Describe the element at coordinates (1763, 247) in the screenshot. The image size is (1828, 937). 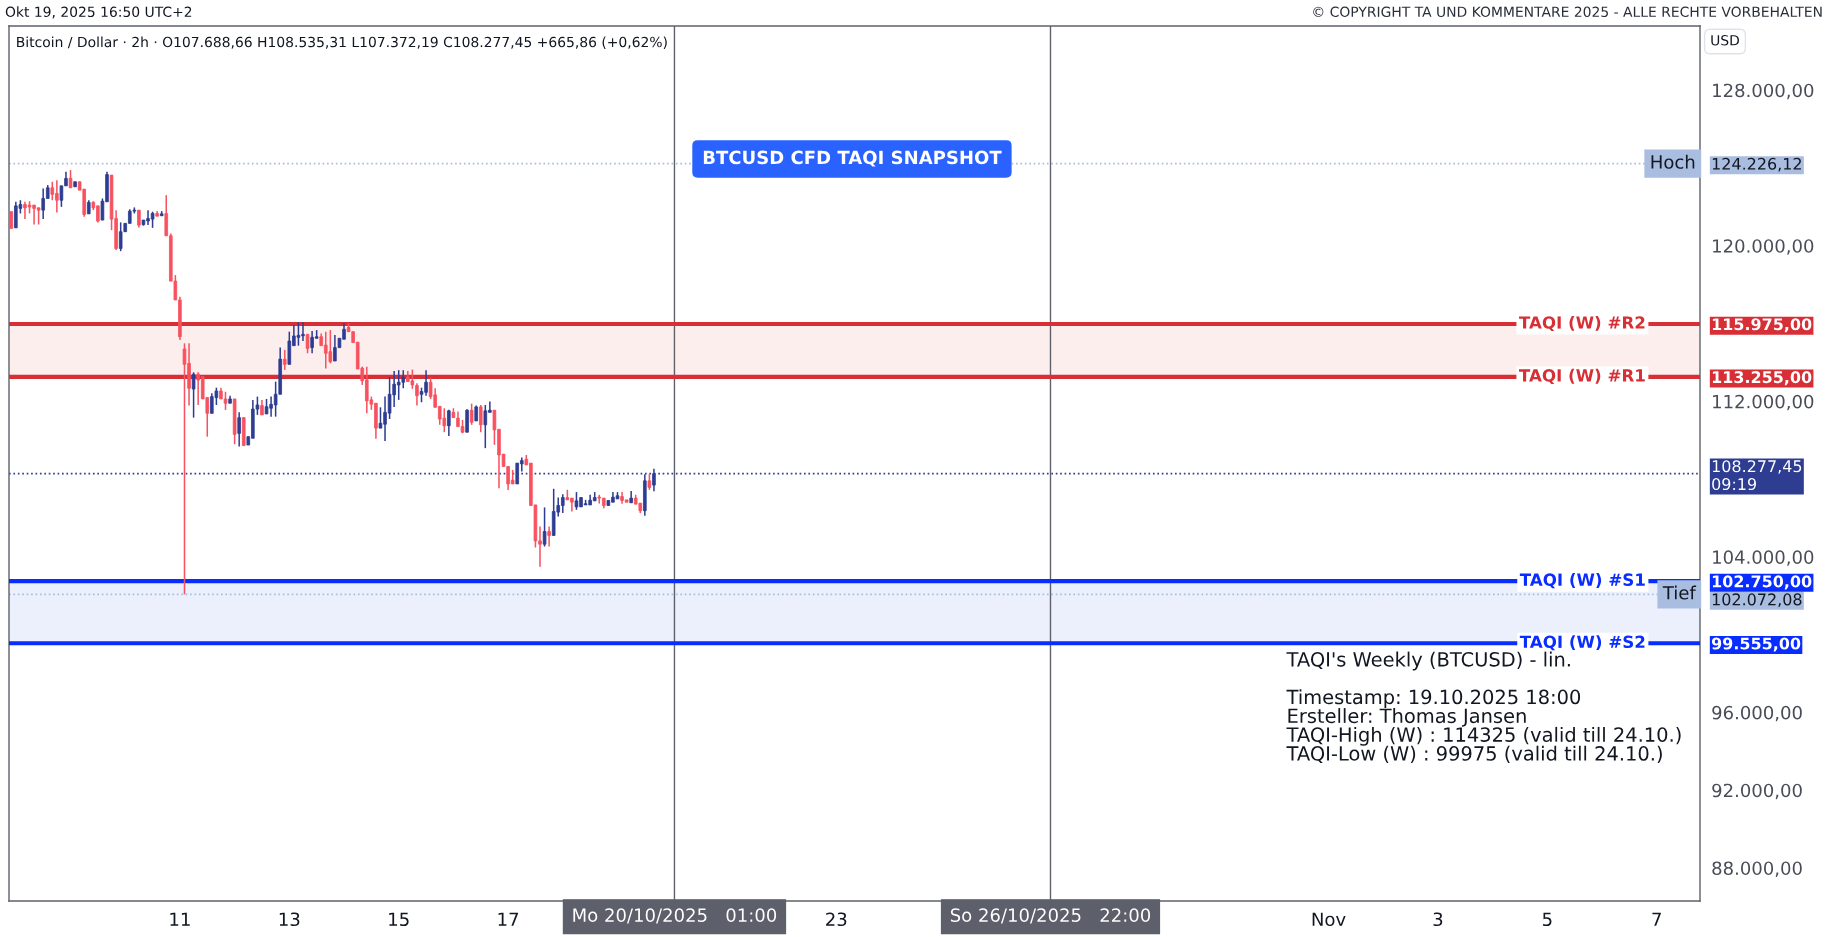
I see `y-tick-label: 120.000,00` at that location.